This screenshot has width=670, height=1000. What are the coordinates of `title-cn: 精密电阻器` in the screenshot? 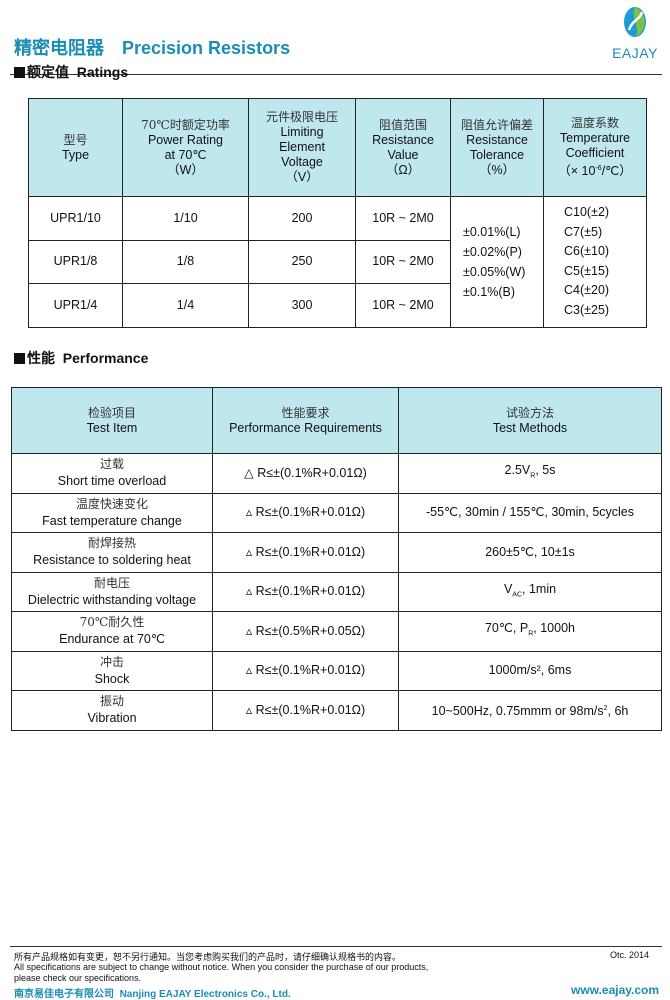 It's located at (59, 48).